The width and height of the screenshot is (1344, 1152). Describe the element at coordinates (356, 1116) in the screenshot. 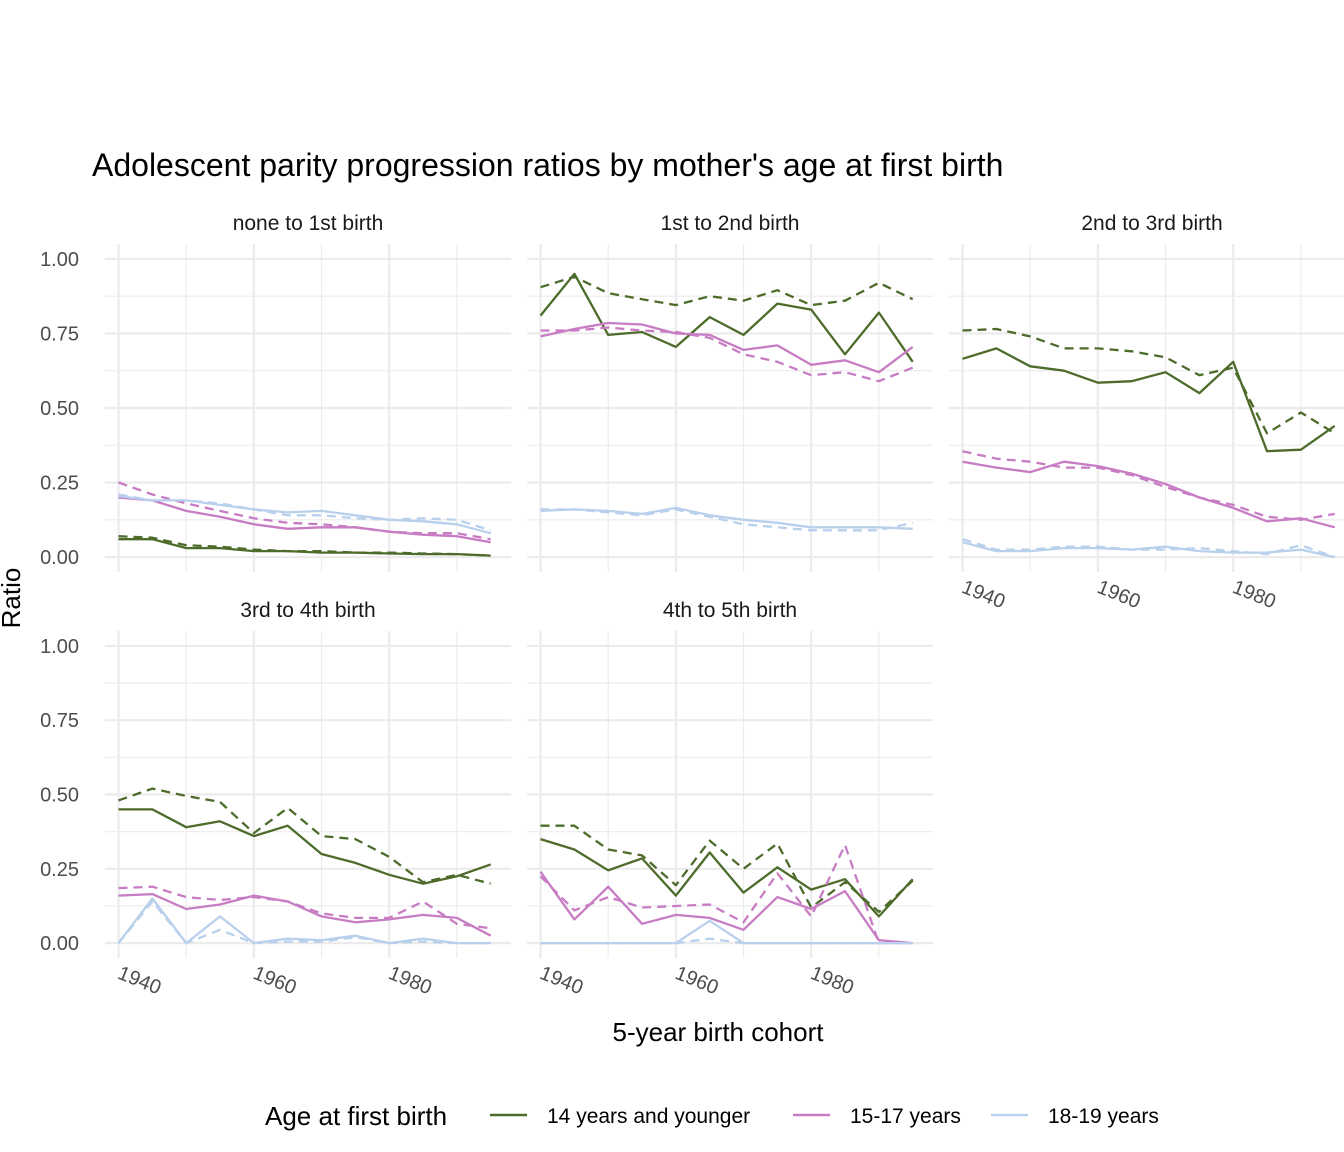

I see `legend-title: Age at first birth` at that location.